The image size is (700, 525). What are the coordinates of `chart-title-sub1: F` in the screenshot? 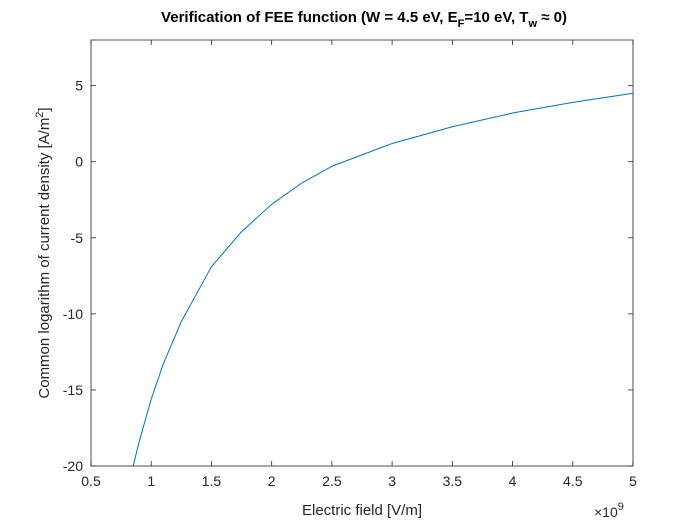 It's located at (461, 24).